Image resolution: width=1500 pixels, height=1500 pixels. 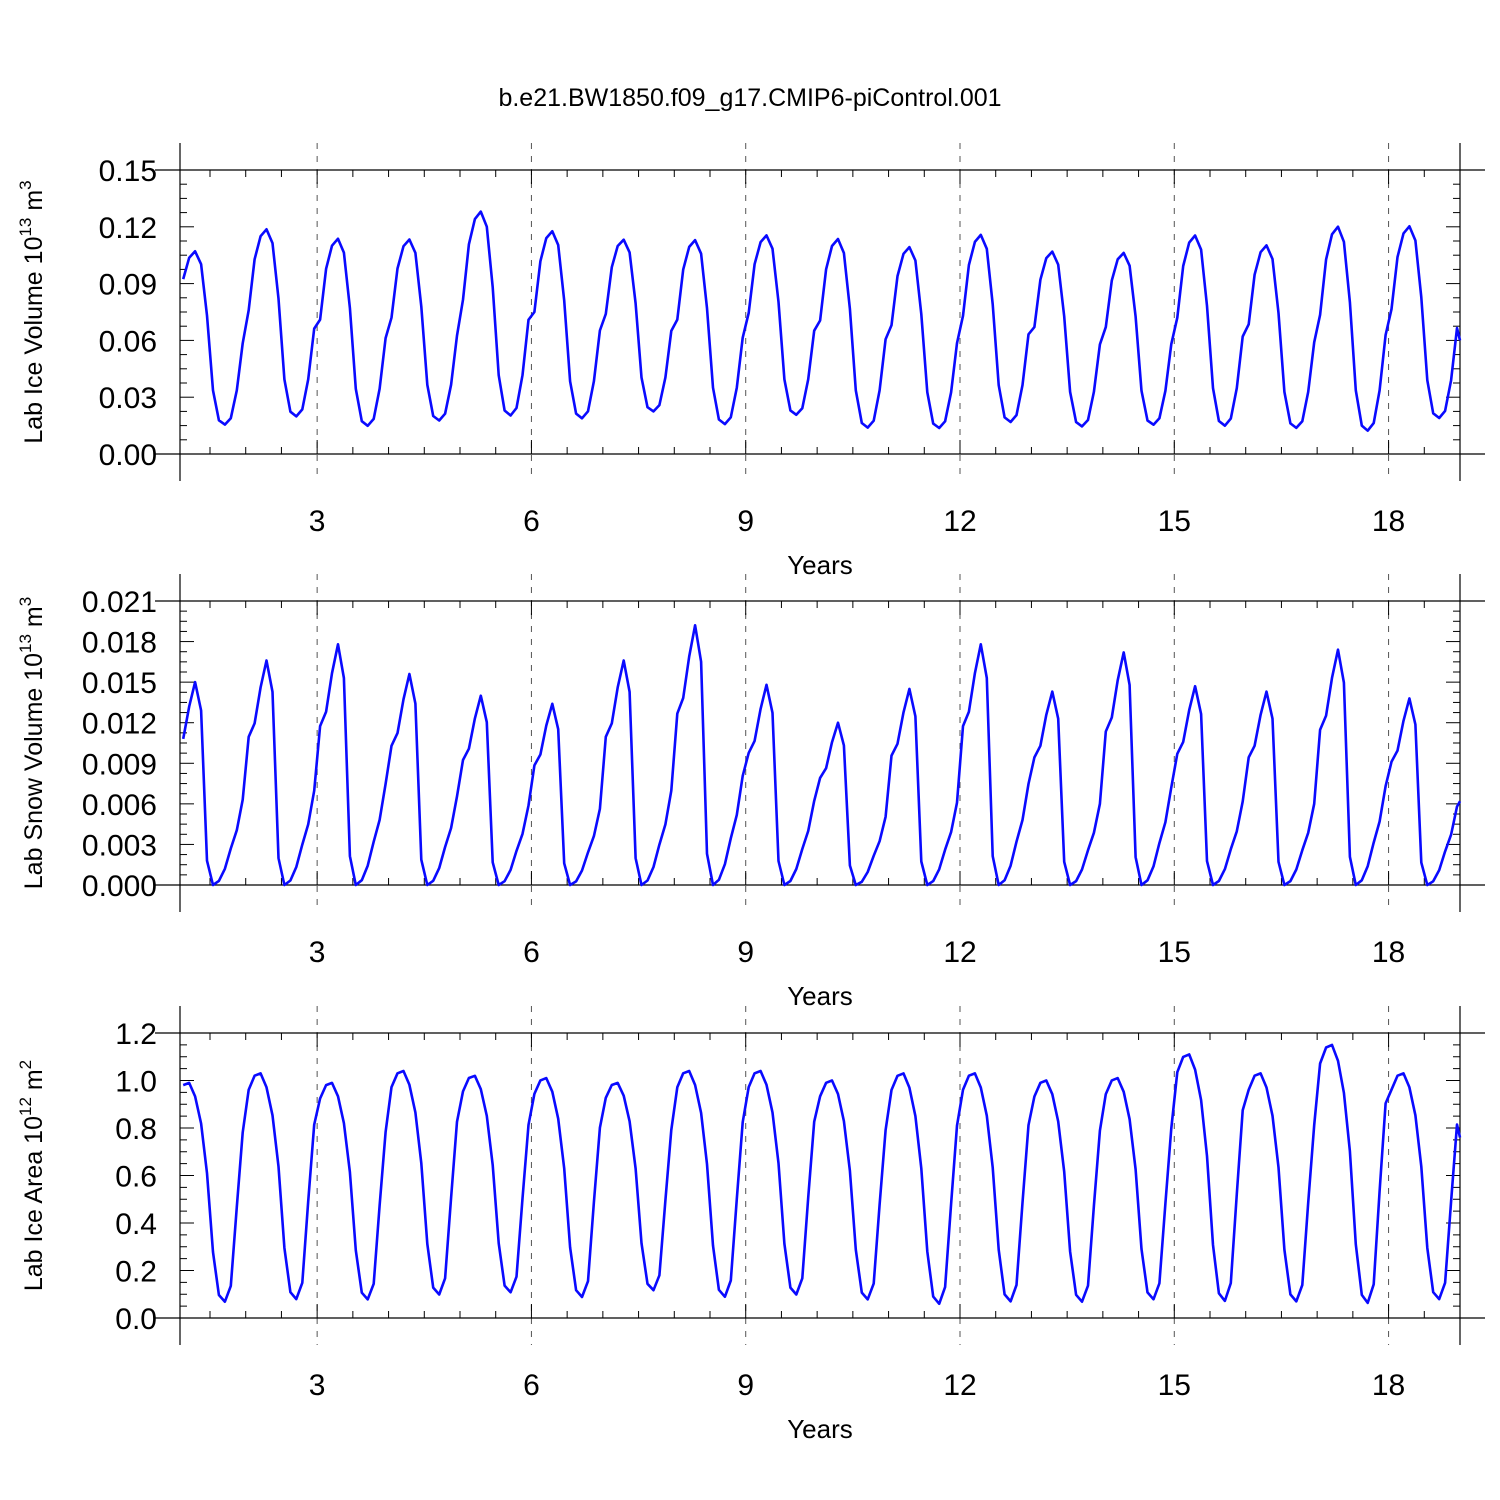 What do you see at coordinates (128, 398) in the screenshot?
I see `y-tick-label: 0.03` at bounding box center [128, 398].